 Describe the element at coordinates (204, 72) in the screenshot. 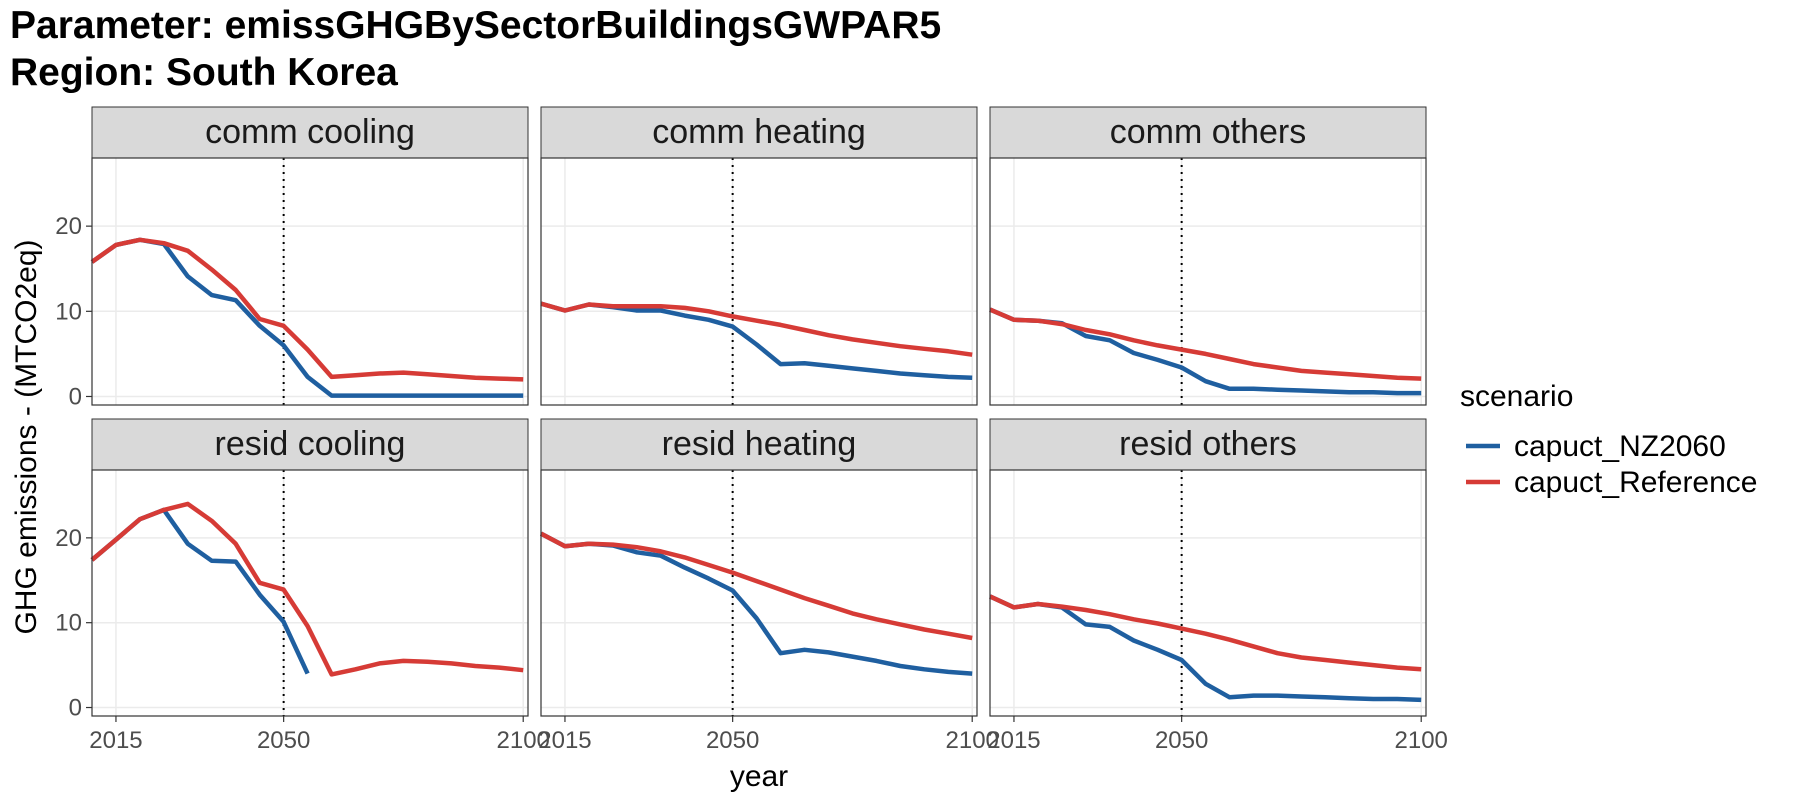

I see `chart-subtitle: Region: South Korea` at that location.